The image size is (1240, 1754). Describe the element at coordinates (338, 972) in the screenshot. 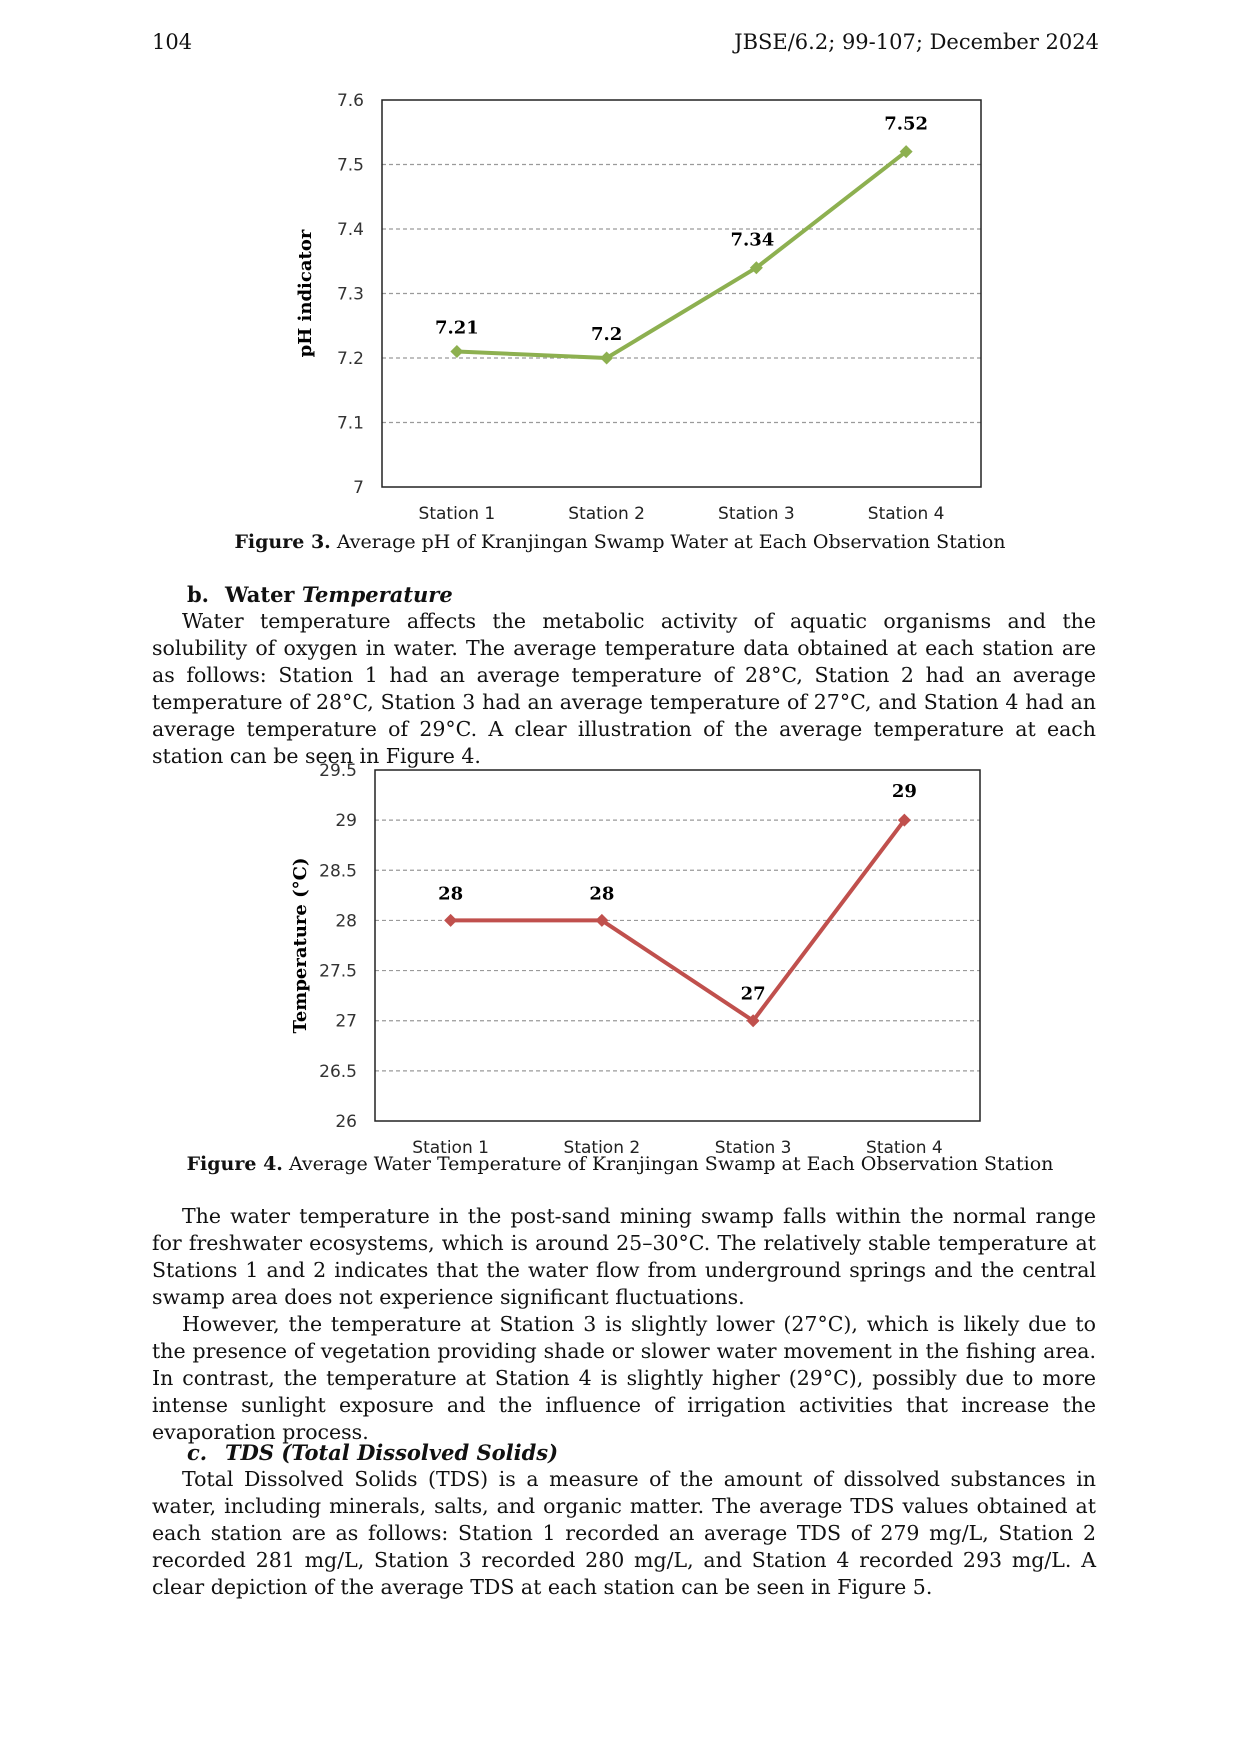

I see `fig4-ytick-label: 27.5` at that location.